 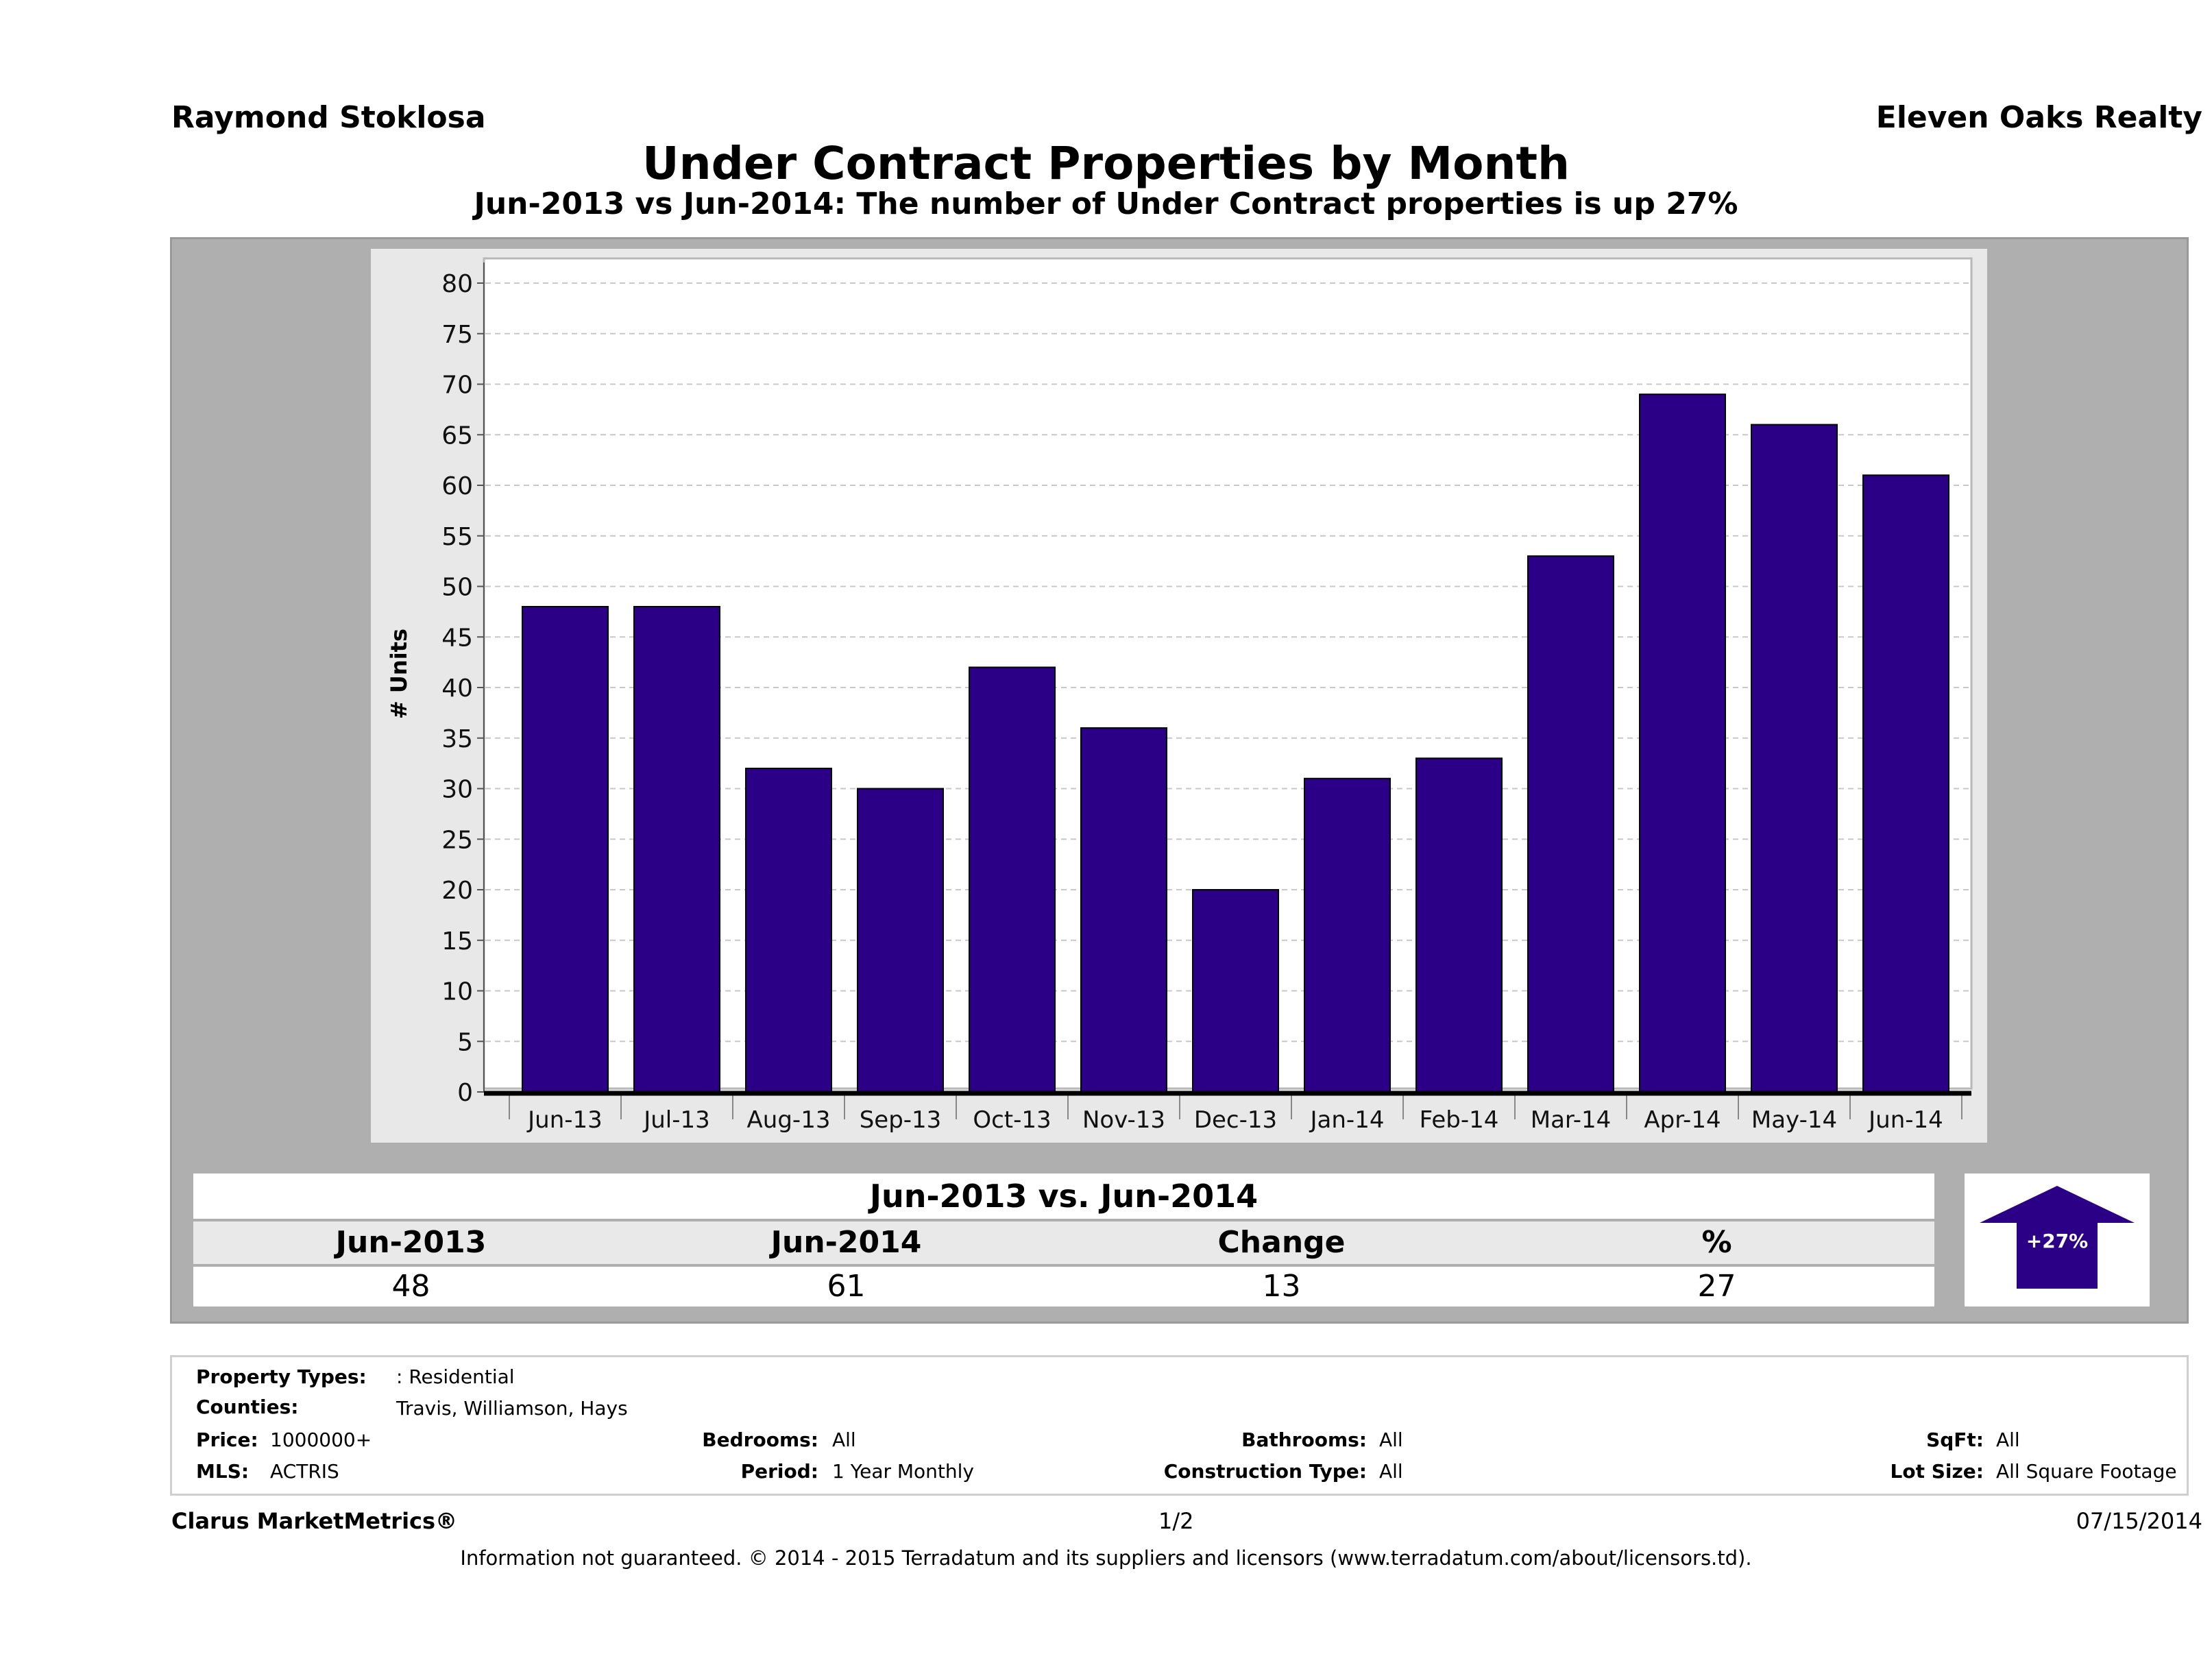 I want to click on x-tick-label: Oct-13, so click(x=1012, y=1120).